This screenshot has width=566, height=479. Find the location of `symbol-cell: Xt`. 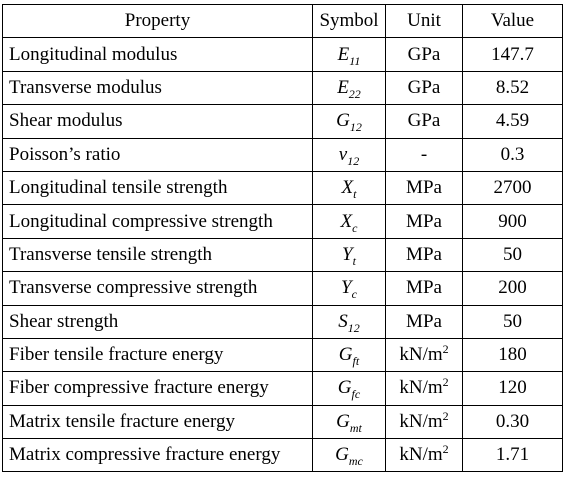

symbol-cell: Xt is located at coordinates (349, 188).